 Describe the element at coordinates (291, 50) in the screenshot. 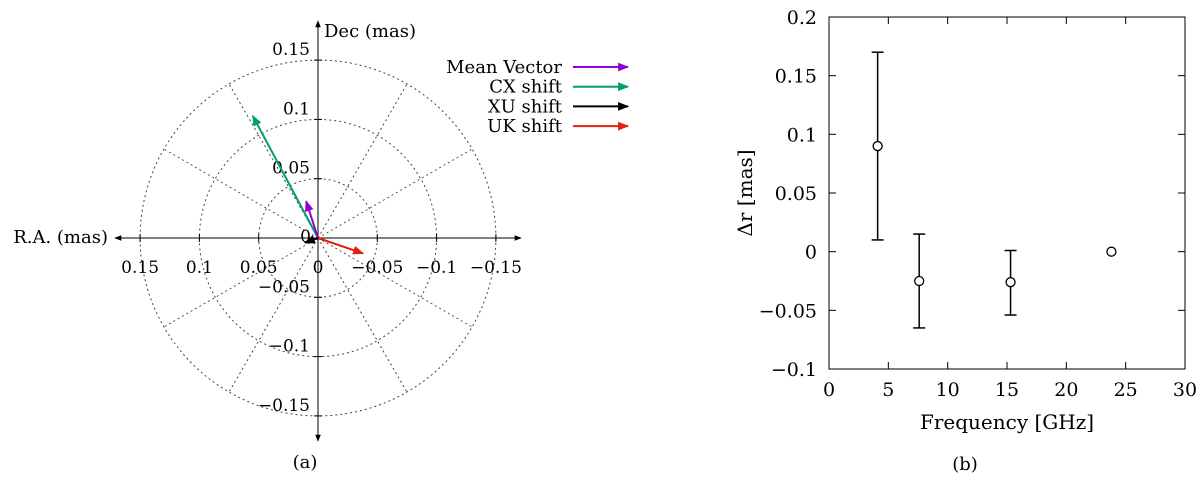

I see `dec-tick-label: 0.15` at that location.